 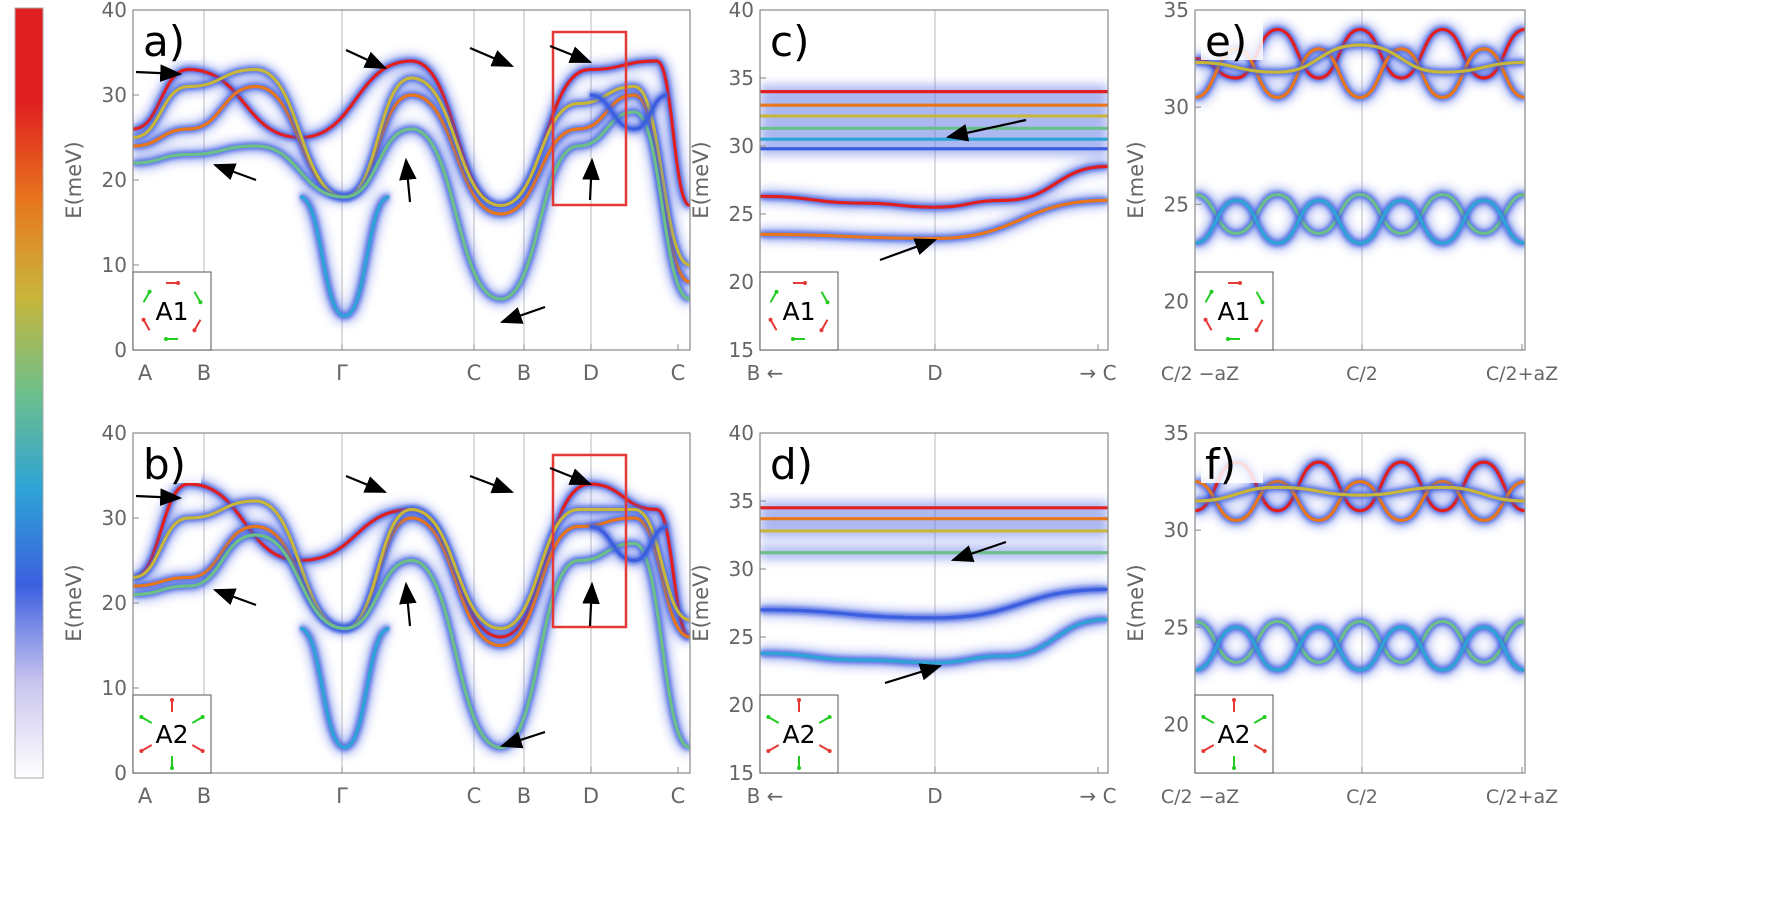 What do you see at coordinates (765, 373) in the screenshot?
I see `x-tick-label: B ←` at bounding box center [765, 373].